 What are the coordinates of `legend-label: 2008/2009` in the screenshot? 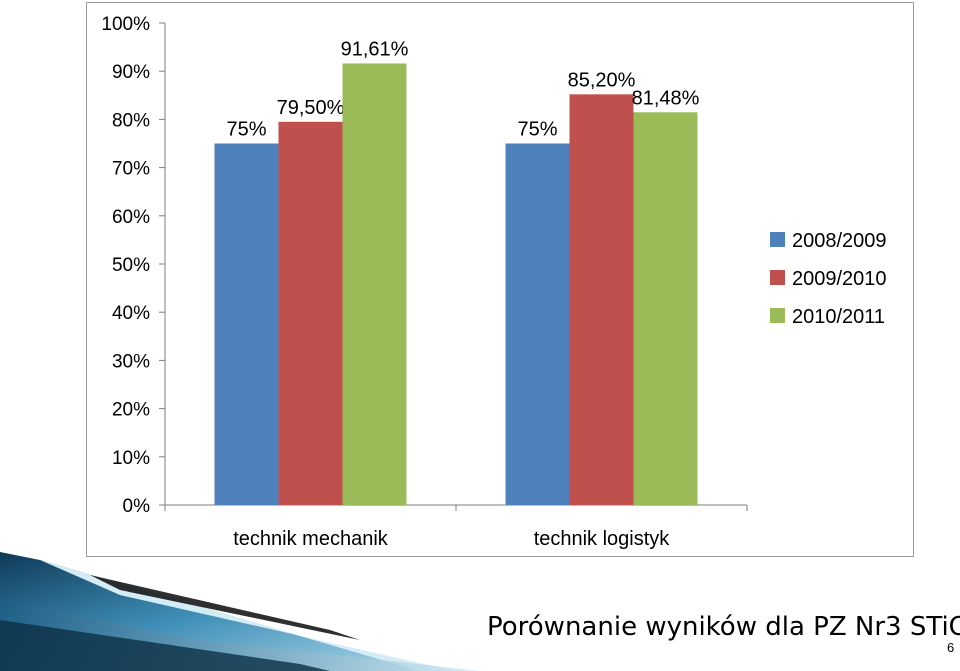 It's located at (839, 241).